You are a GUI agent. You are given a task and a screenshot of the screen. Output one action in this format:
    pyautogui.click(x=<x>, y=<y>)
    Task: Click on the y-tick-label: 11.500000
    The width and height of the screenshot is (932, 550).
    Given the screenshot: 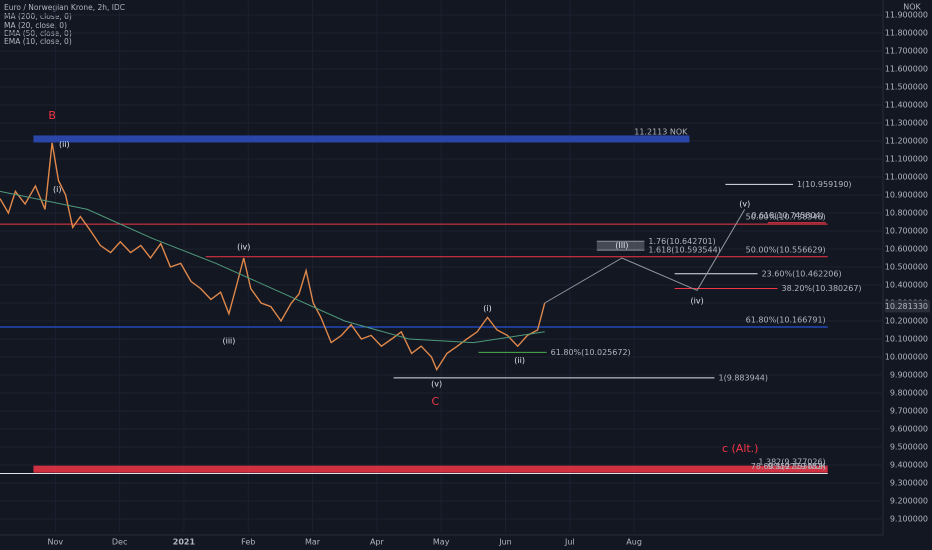 What is the action you would take?
    pyautogui.click(x=906, y=86)
    